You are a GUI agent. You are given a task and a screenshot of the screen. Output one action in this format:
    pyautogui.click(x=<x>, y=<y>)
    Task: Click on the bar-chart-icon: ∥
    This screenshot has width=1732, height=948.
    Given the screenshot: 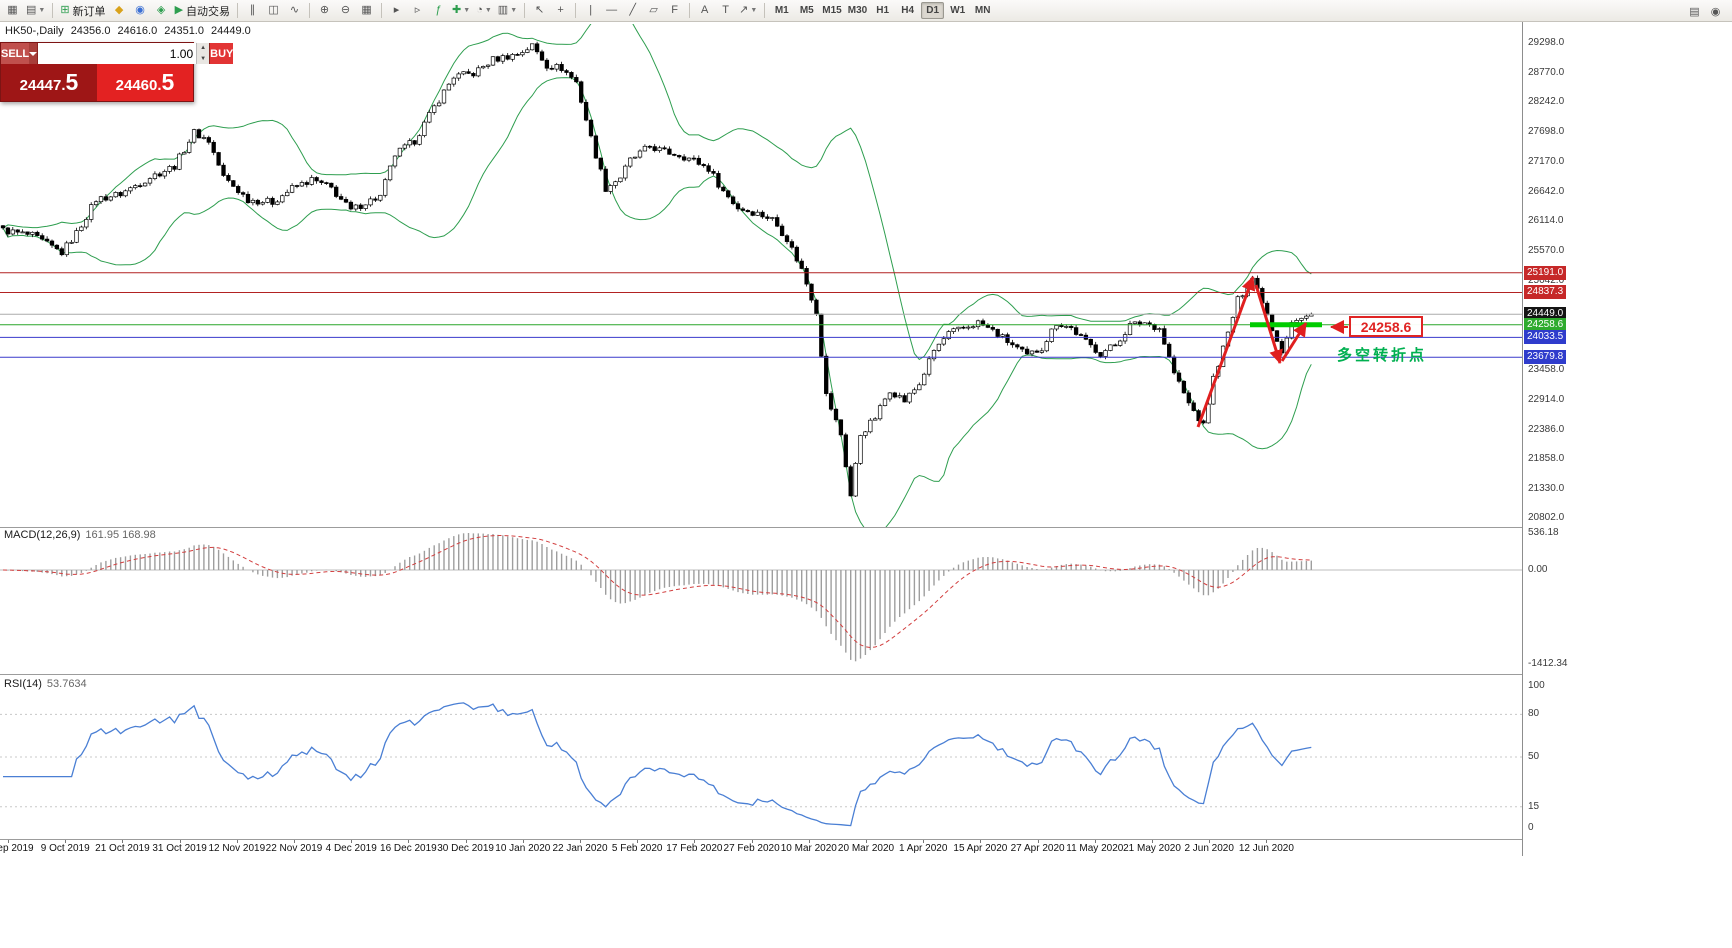 What is the action you would take?
    pyautogui.click(x=252, y=11)
    